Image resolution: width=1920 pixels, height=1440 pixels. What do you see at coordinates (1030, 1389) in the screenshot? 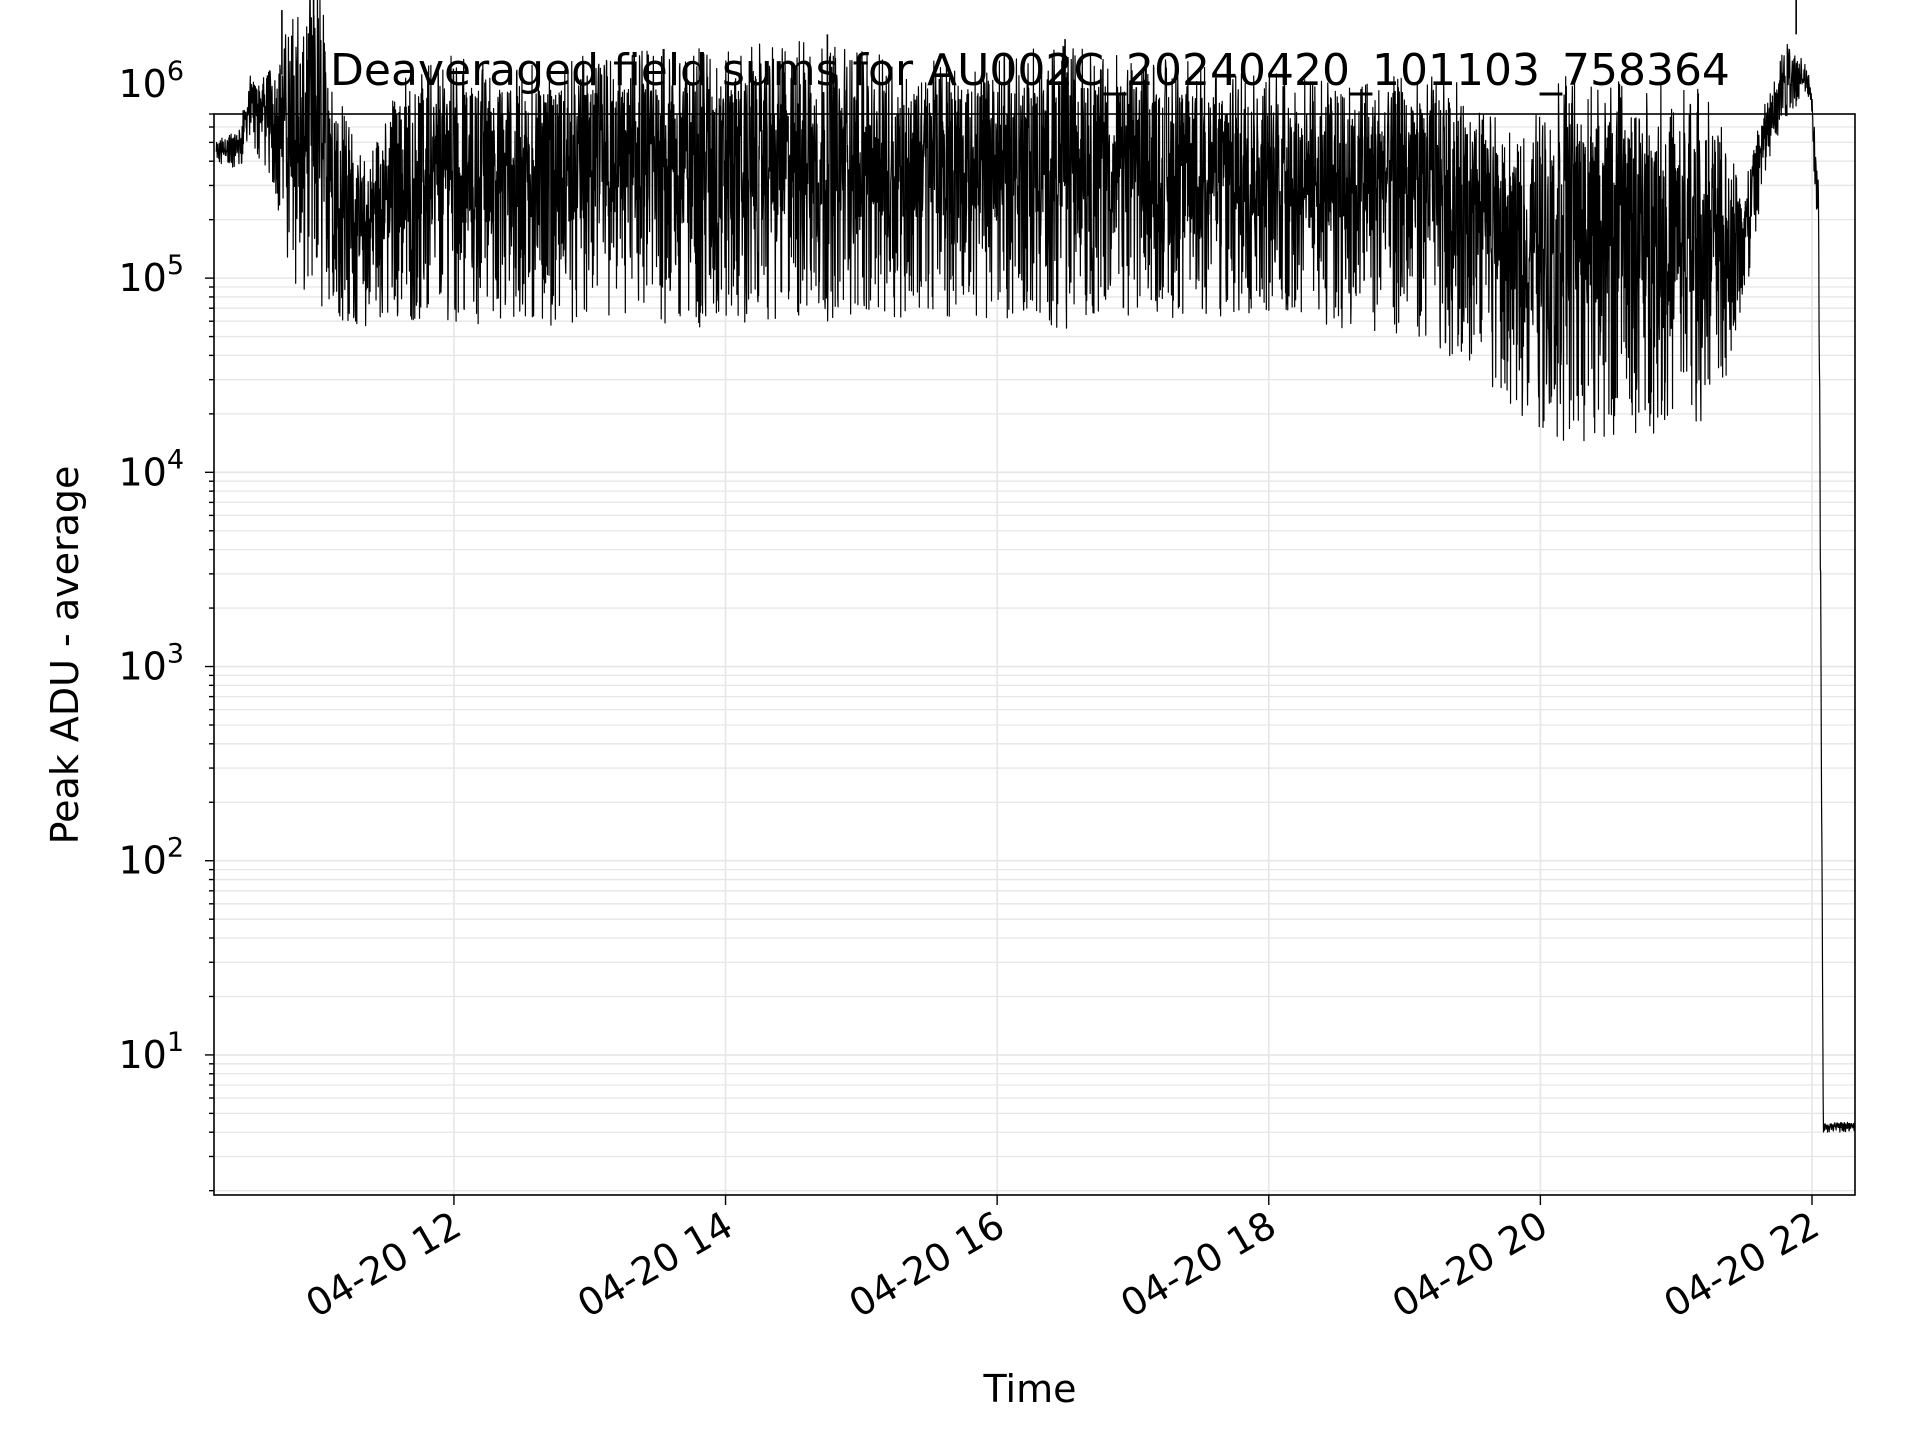
I see `x-axis-label: Time` at bounding box center [1030, 1389].